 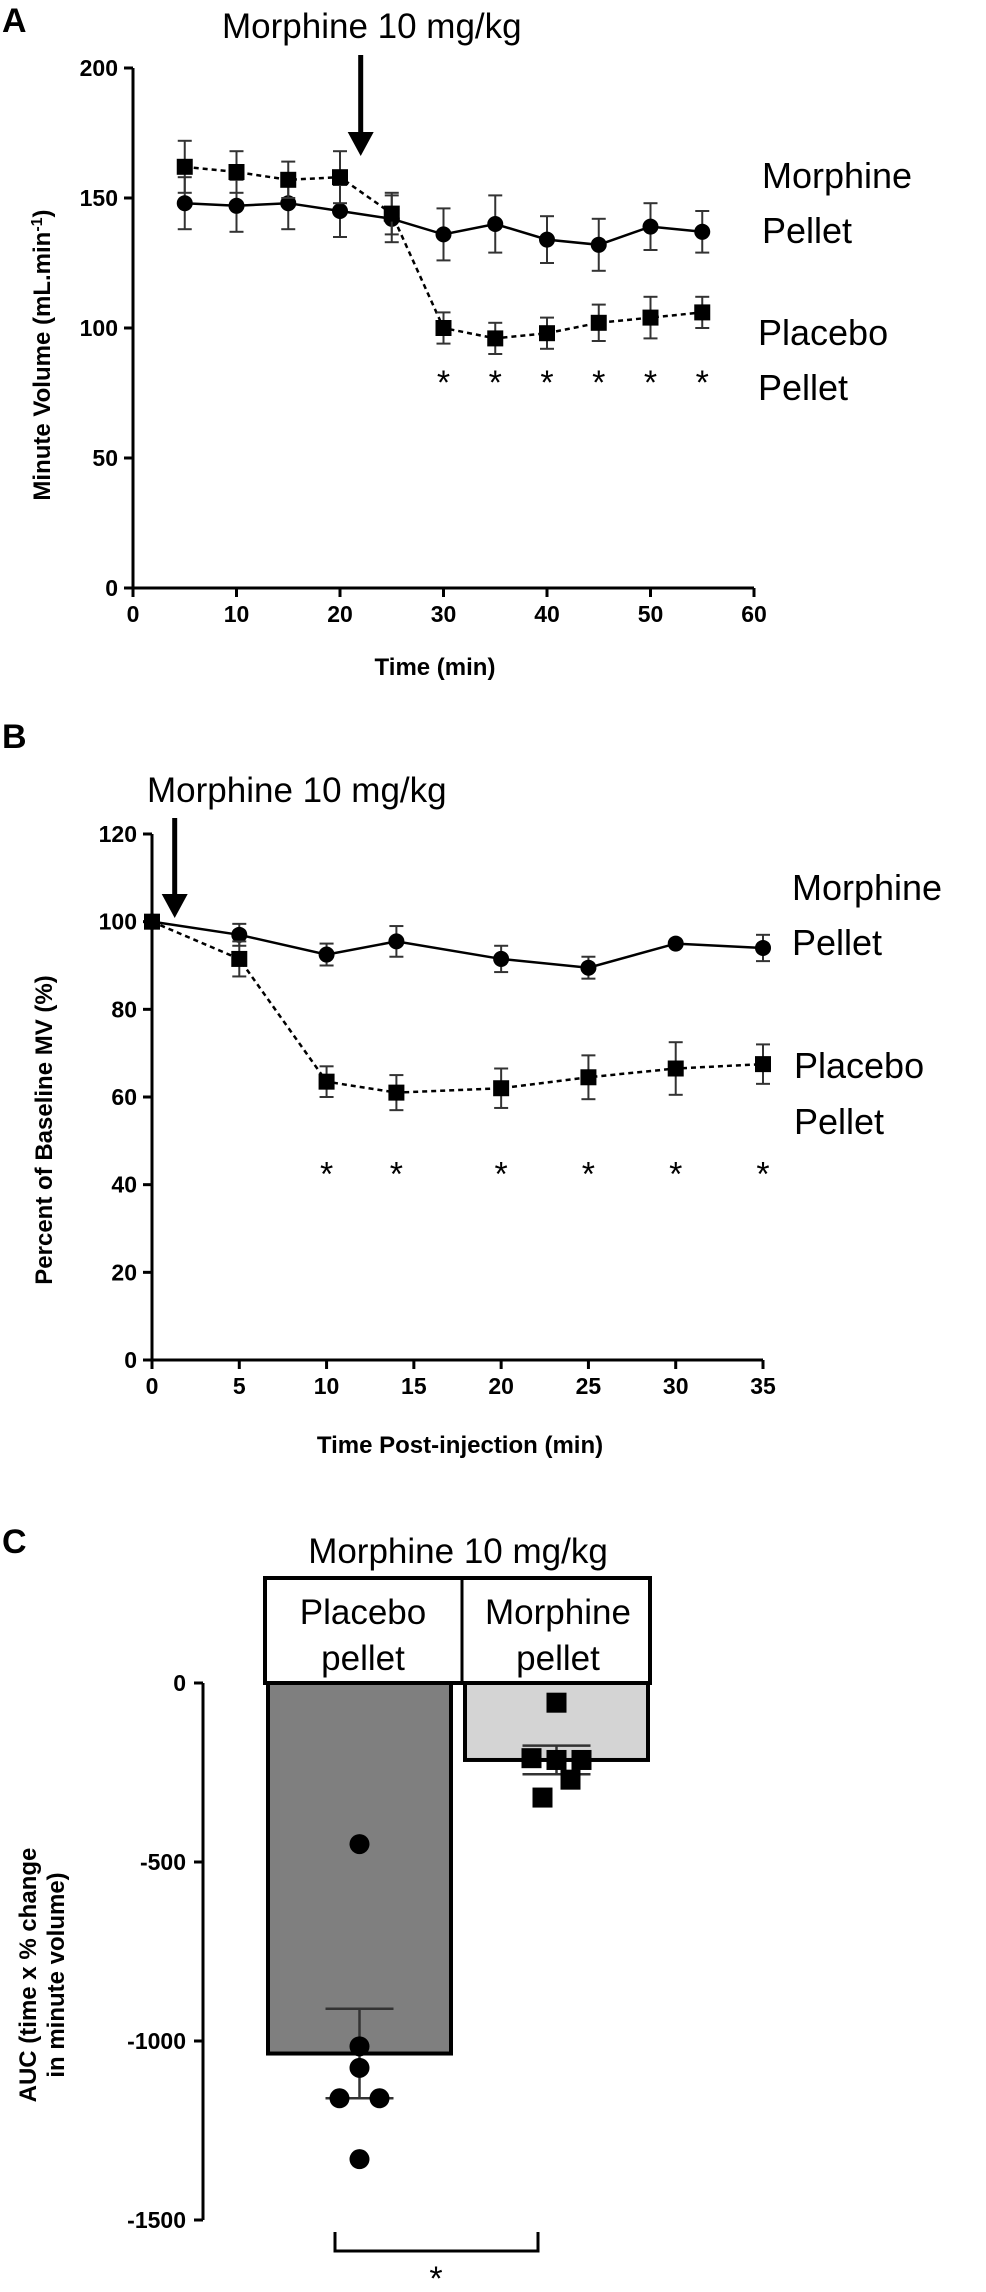 I want to click on panel-b-y-tick-label: 0, so click(x=130, y=1360).